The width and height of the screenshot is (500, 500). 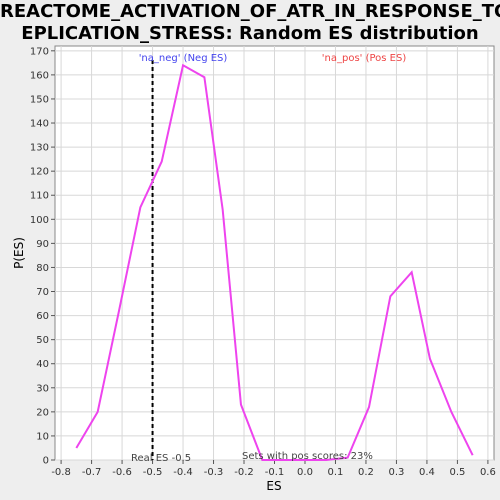 I want to click on y-tick-label: 70, so click(x=42, y=292).